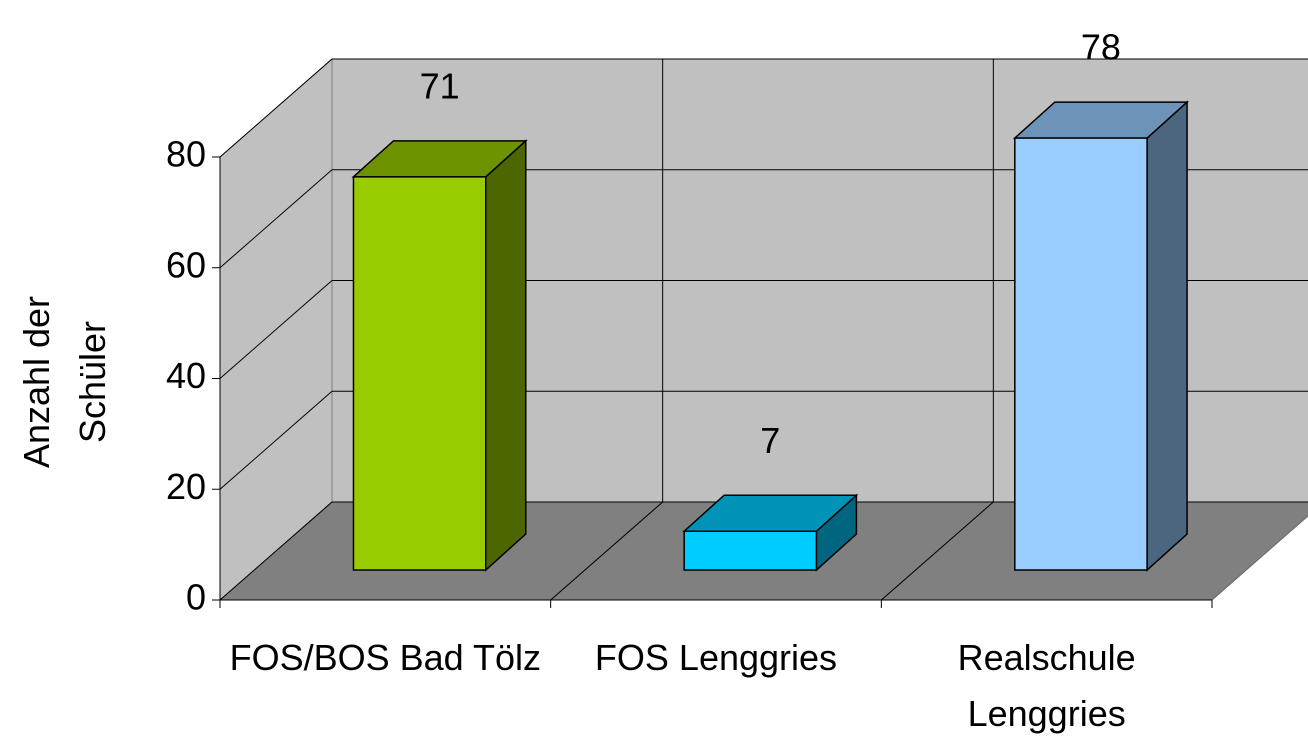 The width and height of the screenshot is (1308, 744). What do you see at coordinates (186, 264) in the screenshot?
I see `y-tick-label: 60` at bounding box center [186, 264].